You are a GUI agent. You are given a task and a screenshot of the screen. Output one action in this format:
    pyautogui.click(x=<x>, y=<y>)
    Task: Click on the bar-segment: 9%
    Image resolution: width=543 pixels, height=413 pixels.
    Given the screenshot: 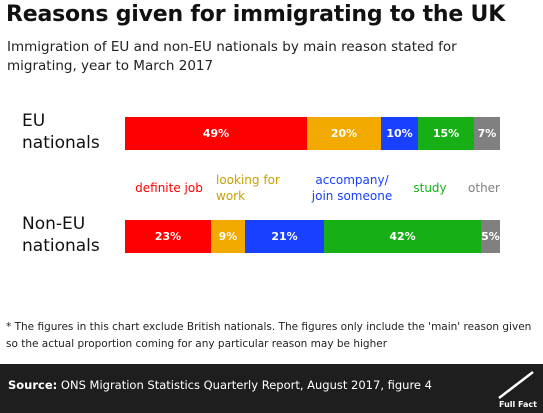 What is the action you would take?
    pyautogui.click(x=228, y=236)
    